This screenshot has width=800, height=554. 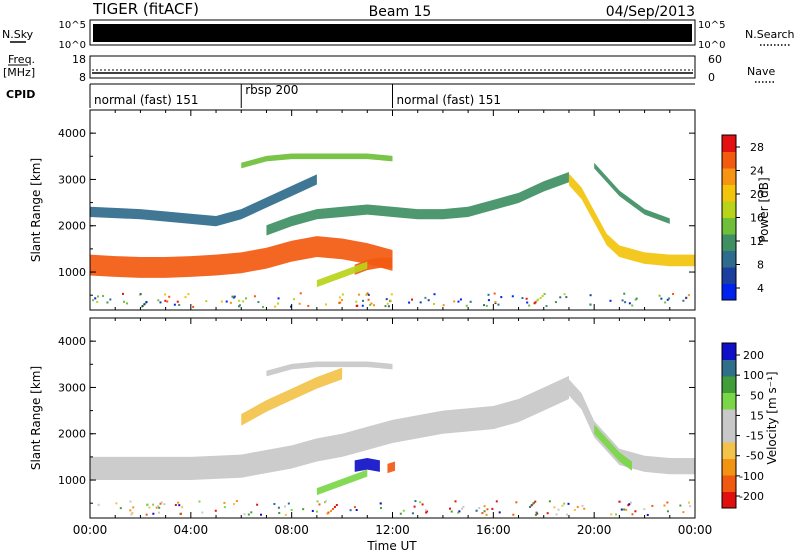 What do you see at coordinates (594, 530) in the screenshot?
I see `time-tick-label: 20:00` at bounding box center [594, 530].